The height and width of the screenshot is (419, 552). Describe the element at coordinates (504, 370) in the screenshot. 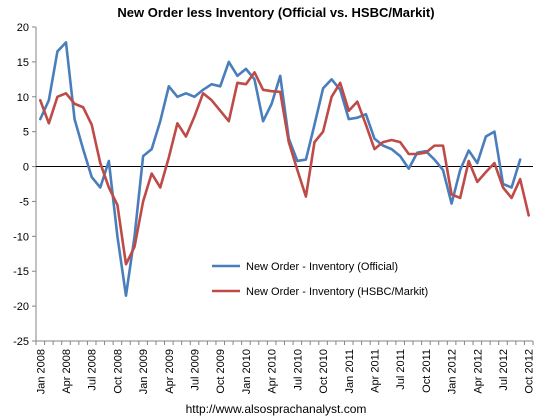

I see `x-tick-label: Jul 2012` at that location.